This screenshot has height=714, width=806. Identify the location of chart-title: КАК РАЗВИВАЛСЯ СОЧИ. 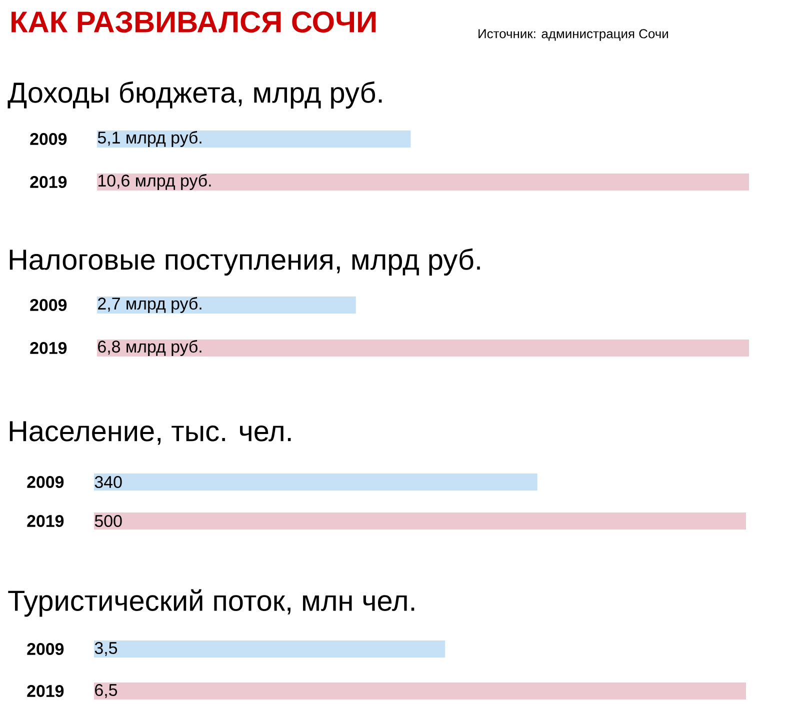
(194, 22).